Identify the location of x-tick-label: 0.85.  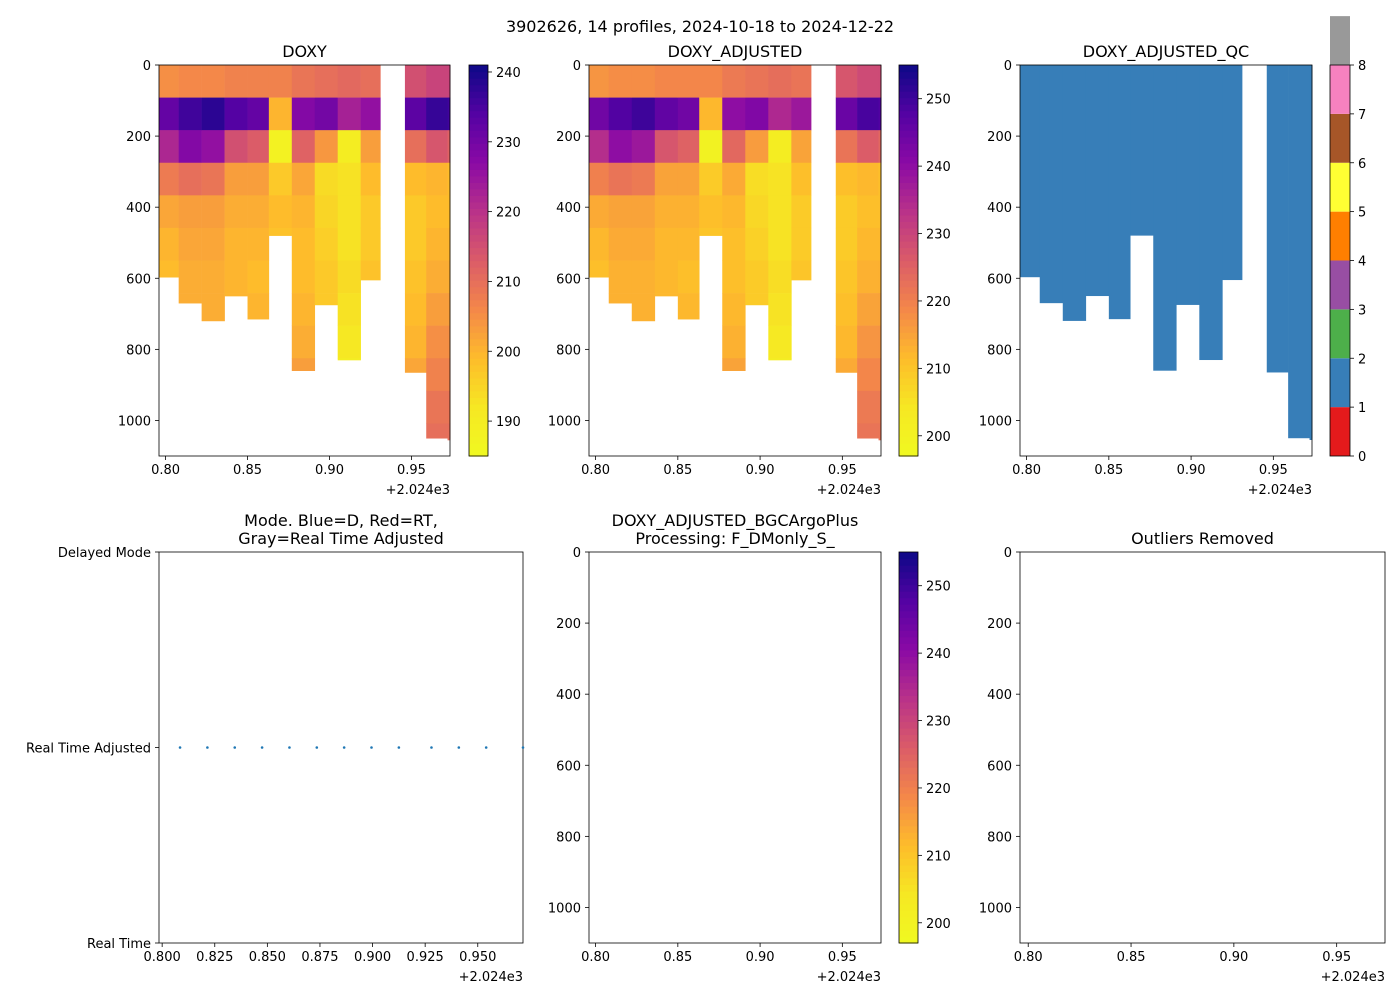
(1131, 957).